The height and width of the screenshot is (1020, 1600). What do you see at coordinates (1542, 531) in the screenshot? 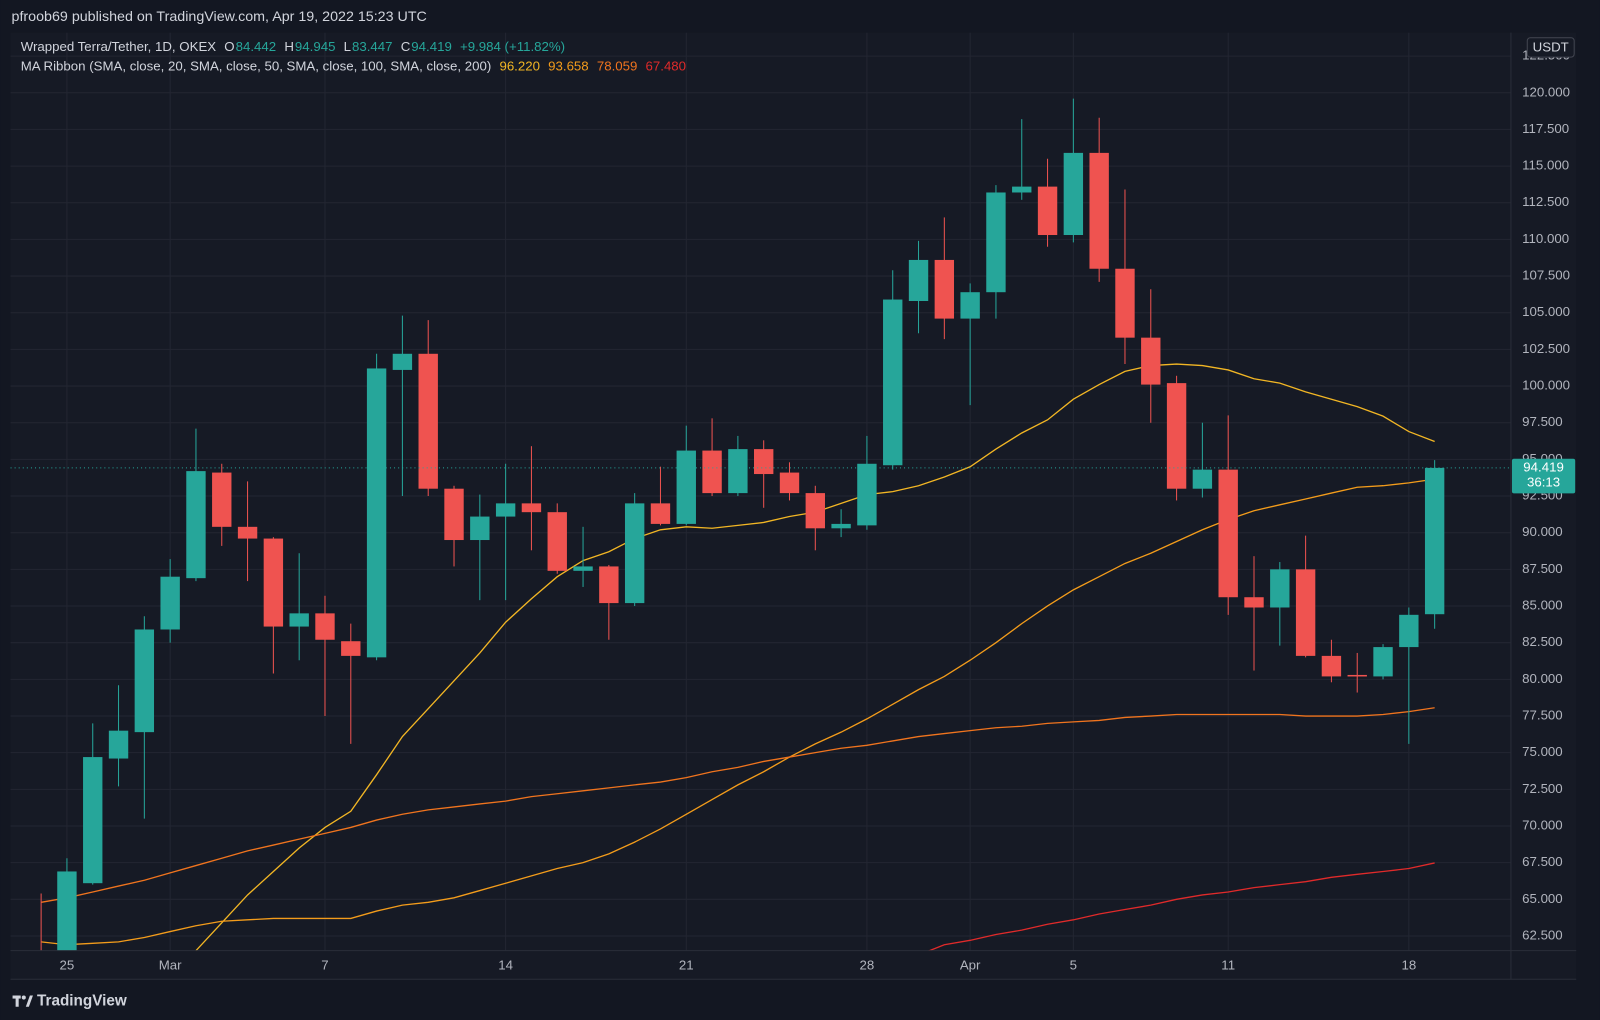
I see `y-tick-label: 90.000` at bounding box center [1542, 531].